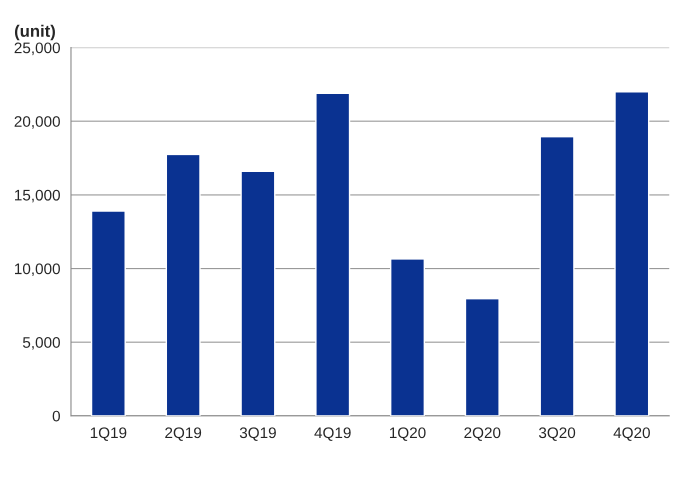  What do you see at coordinates (34, 32) in the screenshot?
I see `y-axis-title: (unit)` at bounding box center [34, 32].